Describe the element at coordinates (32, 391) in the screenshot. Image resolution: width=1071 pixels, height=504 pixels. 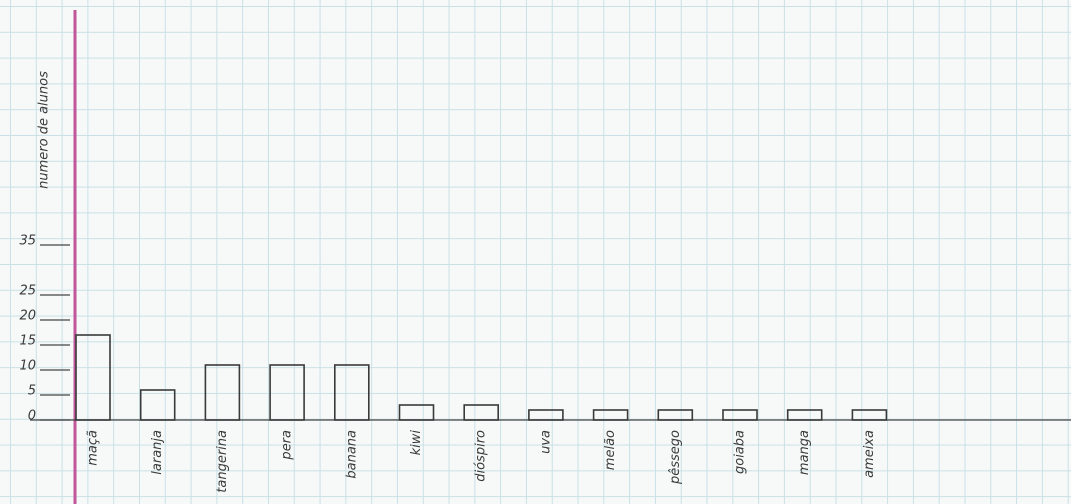
I see `y-tick-label: 5` at that location.